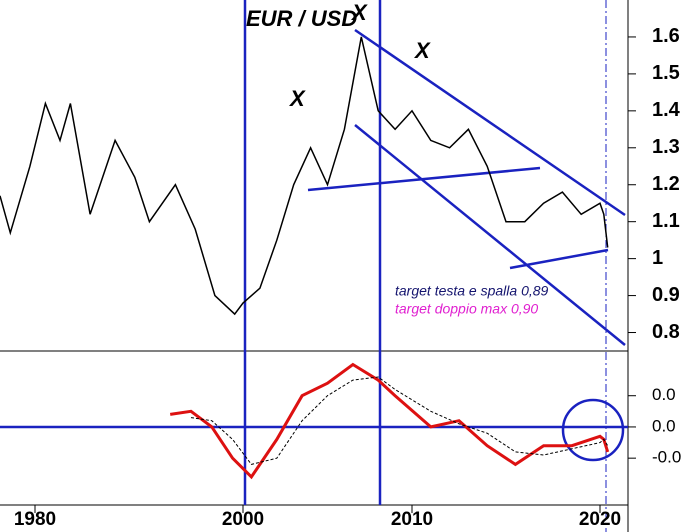  I want to click on y-tick-label: 1.1, so click(666, 221).